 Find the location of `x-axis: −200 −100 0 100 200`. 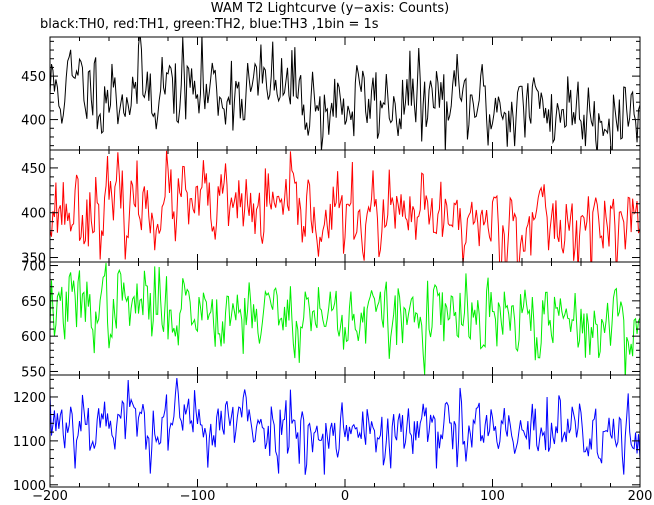

x-axis: −200 −100 0 100 200 is located at coordinates (342, 496).